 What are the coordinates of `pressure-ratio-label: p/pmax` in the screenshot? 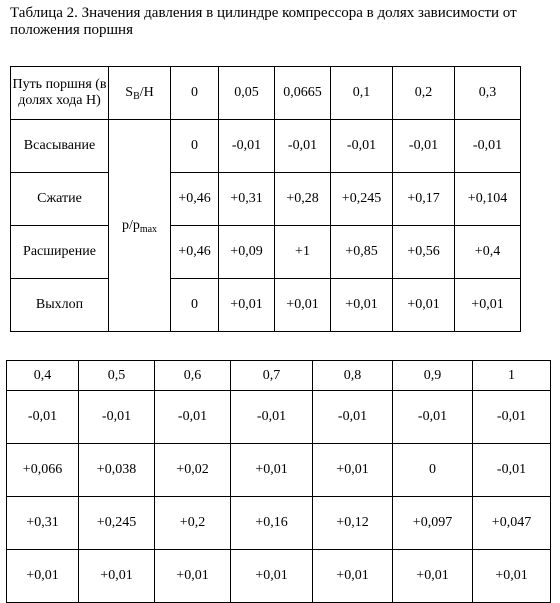 It's located at (139, 225).